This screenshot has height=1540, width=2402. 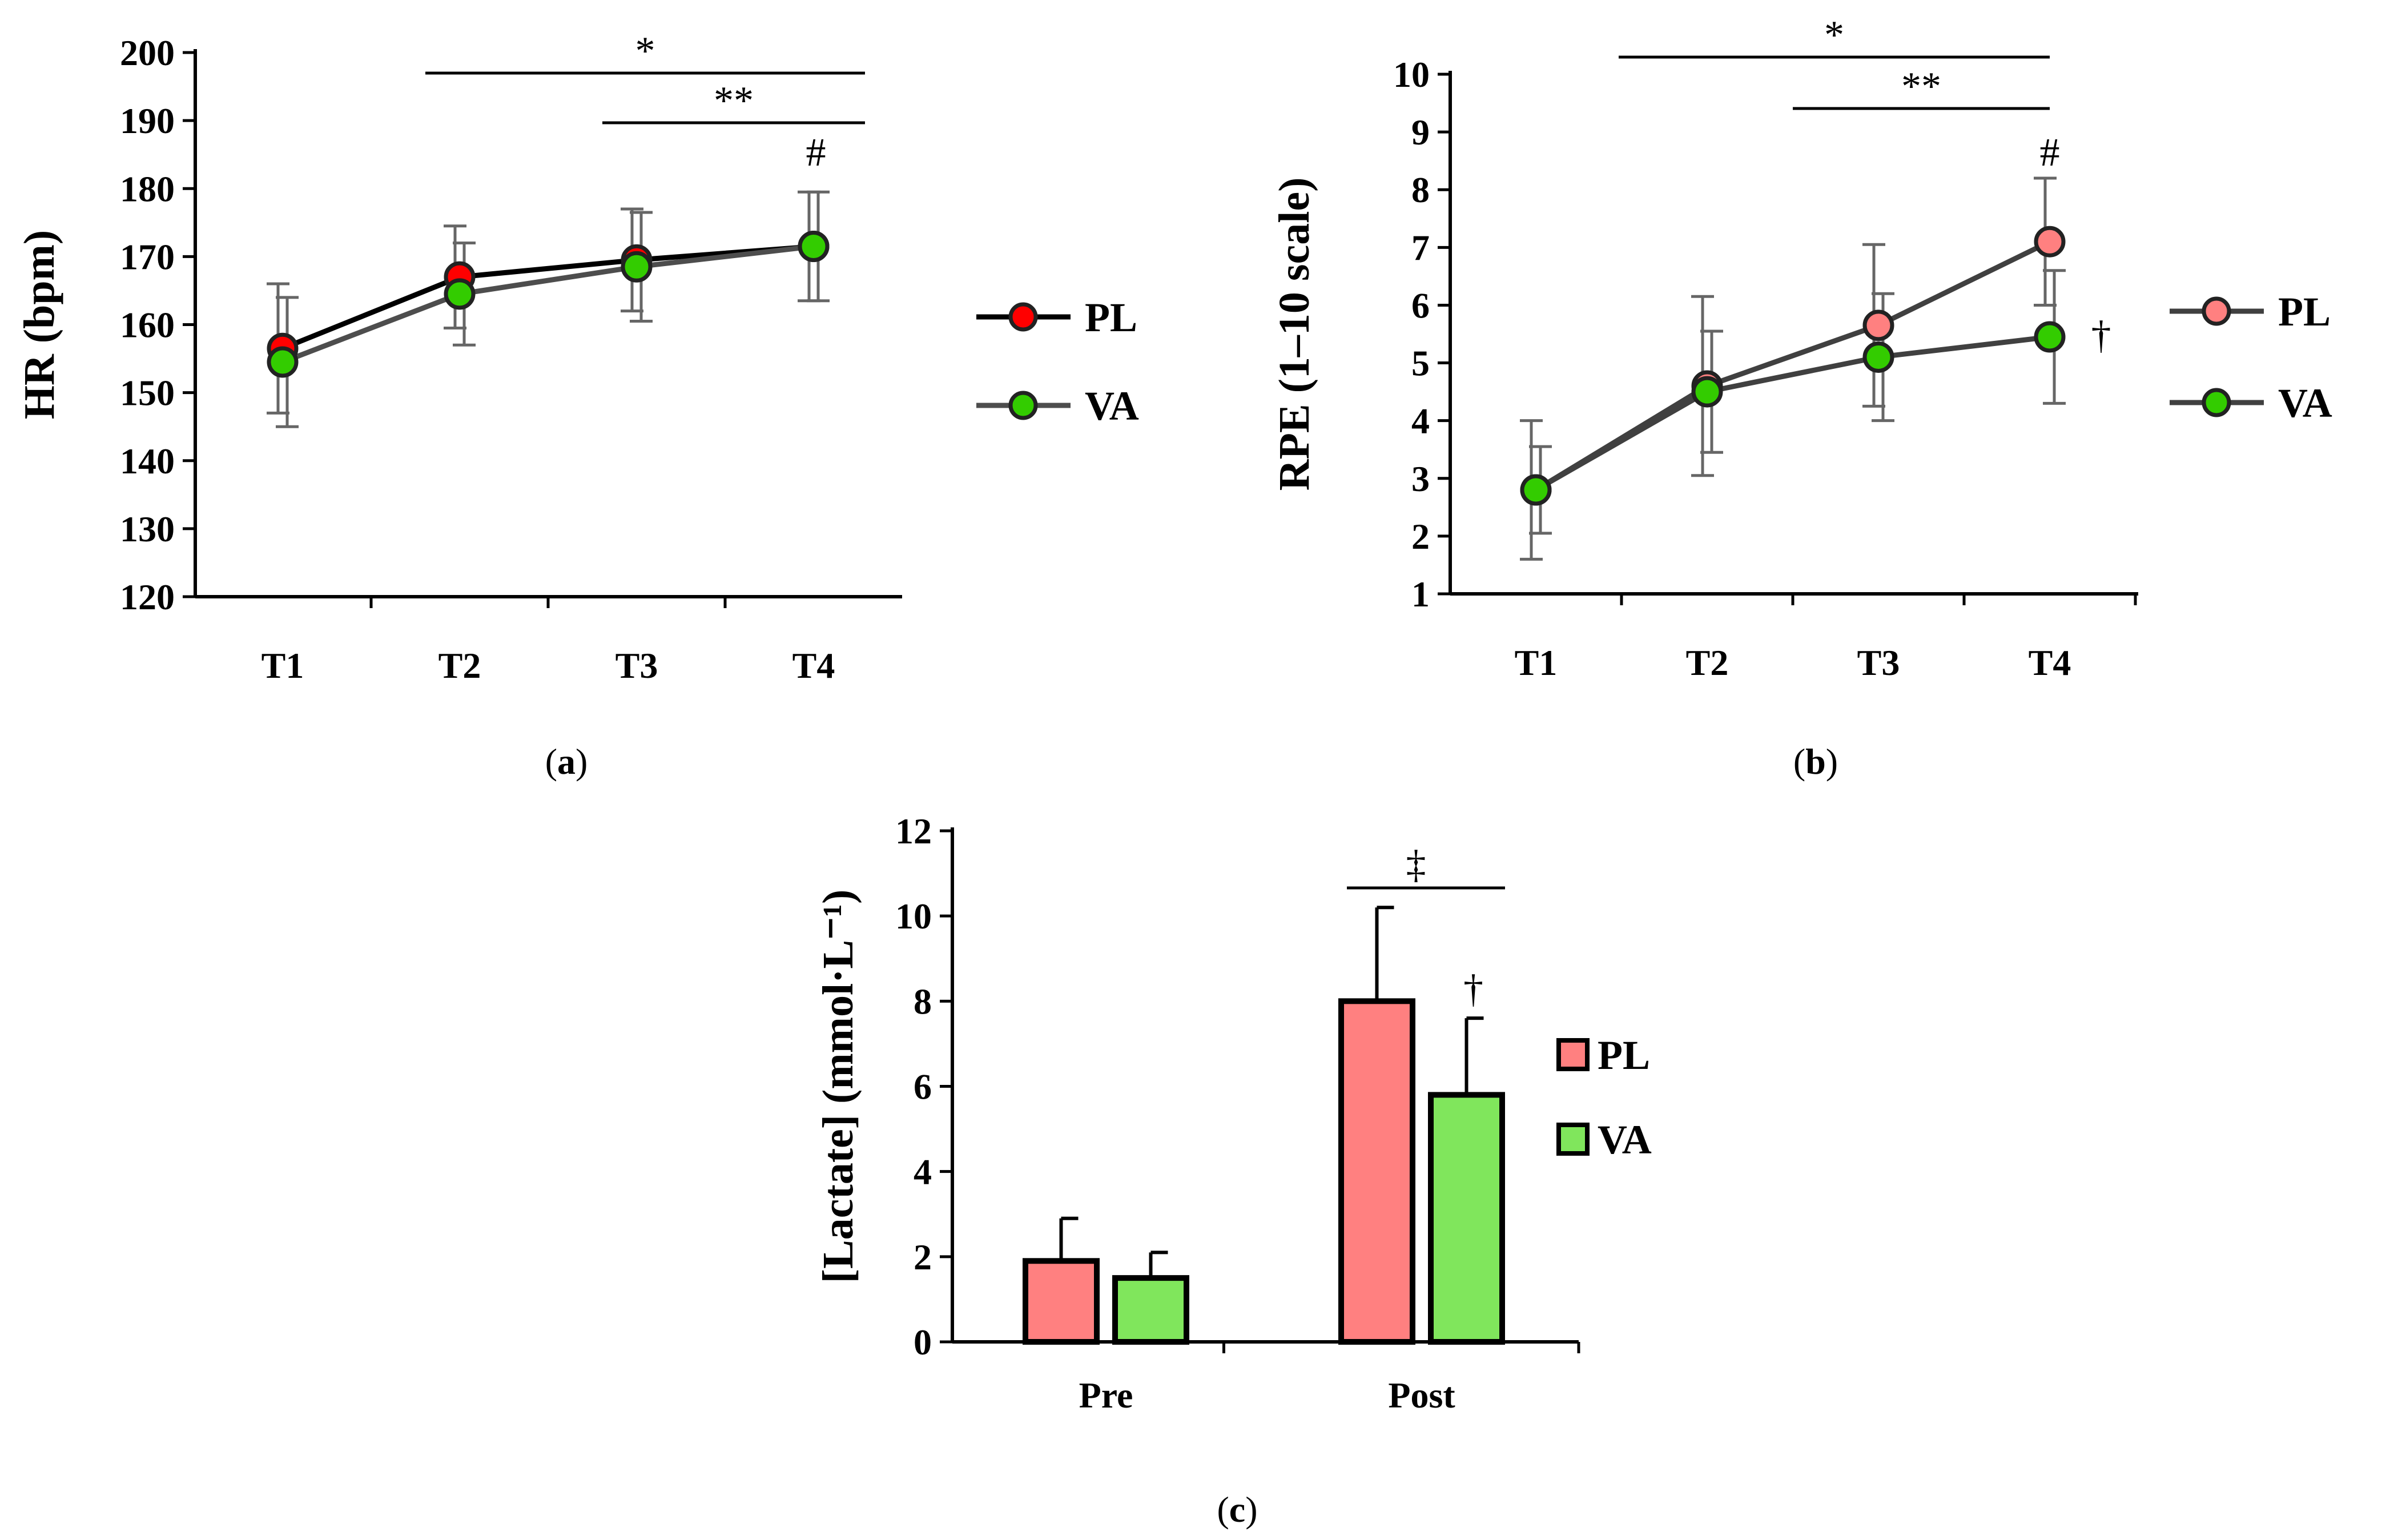 What do you see at coordinates (39, 324) in the screenshot?
I see `y-axis-label: HR (bpm)` at bounding box center [39, 324].